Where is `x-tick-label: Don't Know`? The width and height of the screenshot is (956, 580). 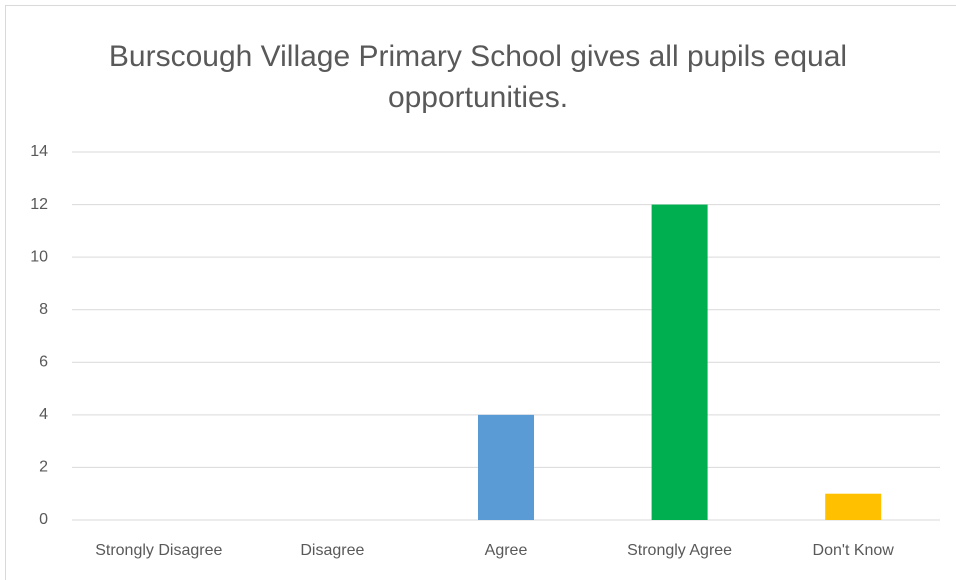 x-tick-label: Don't Know is located at coordinates (854, 550).